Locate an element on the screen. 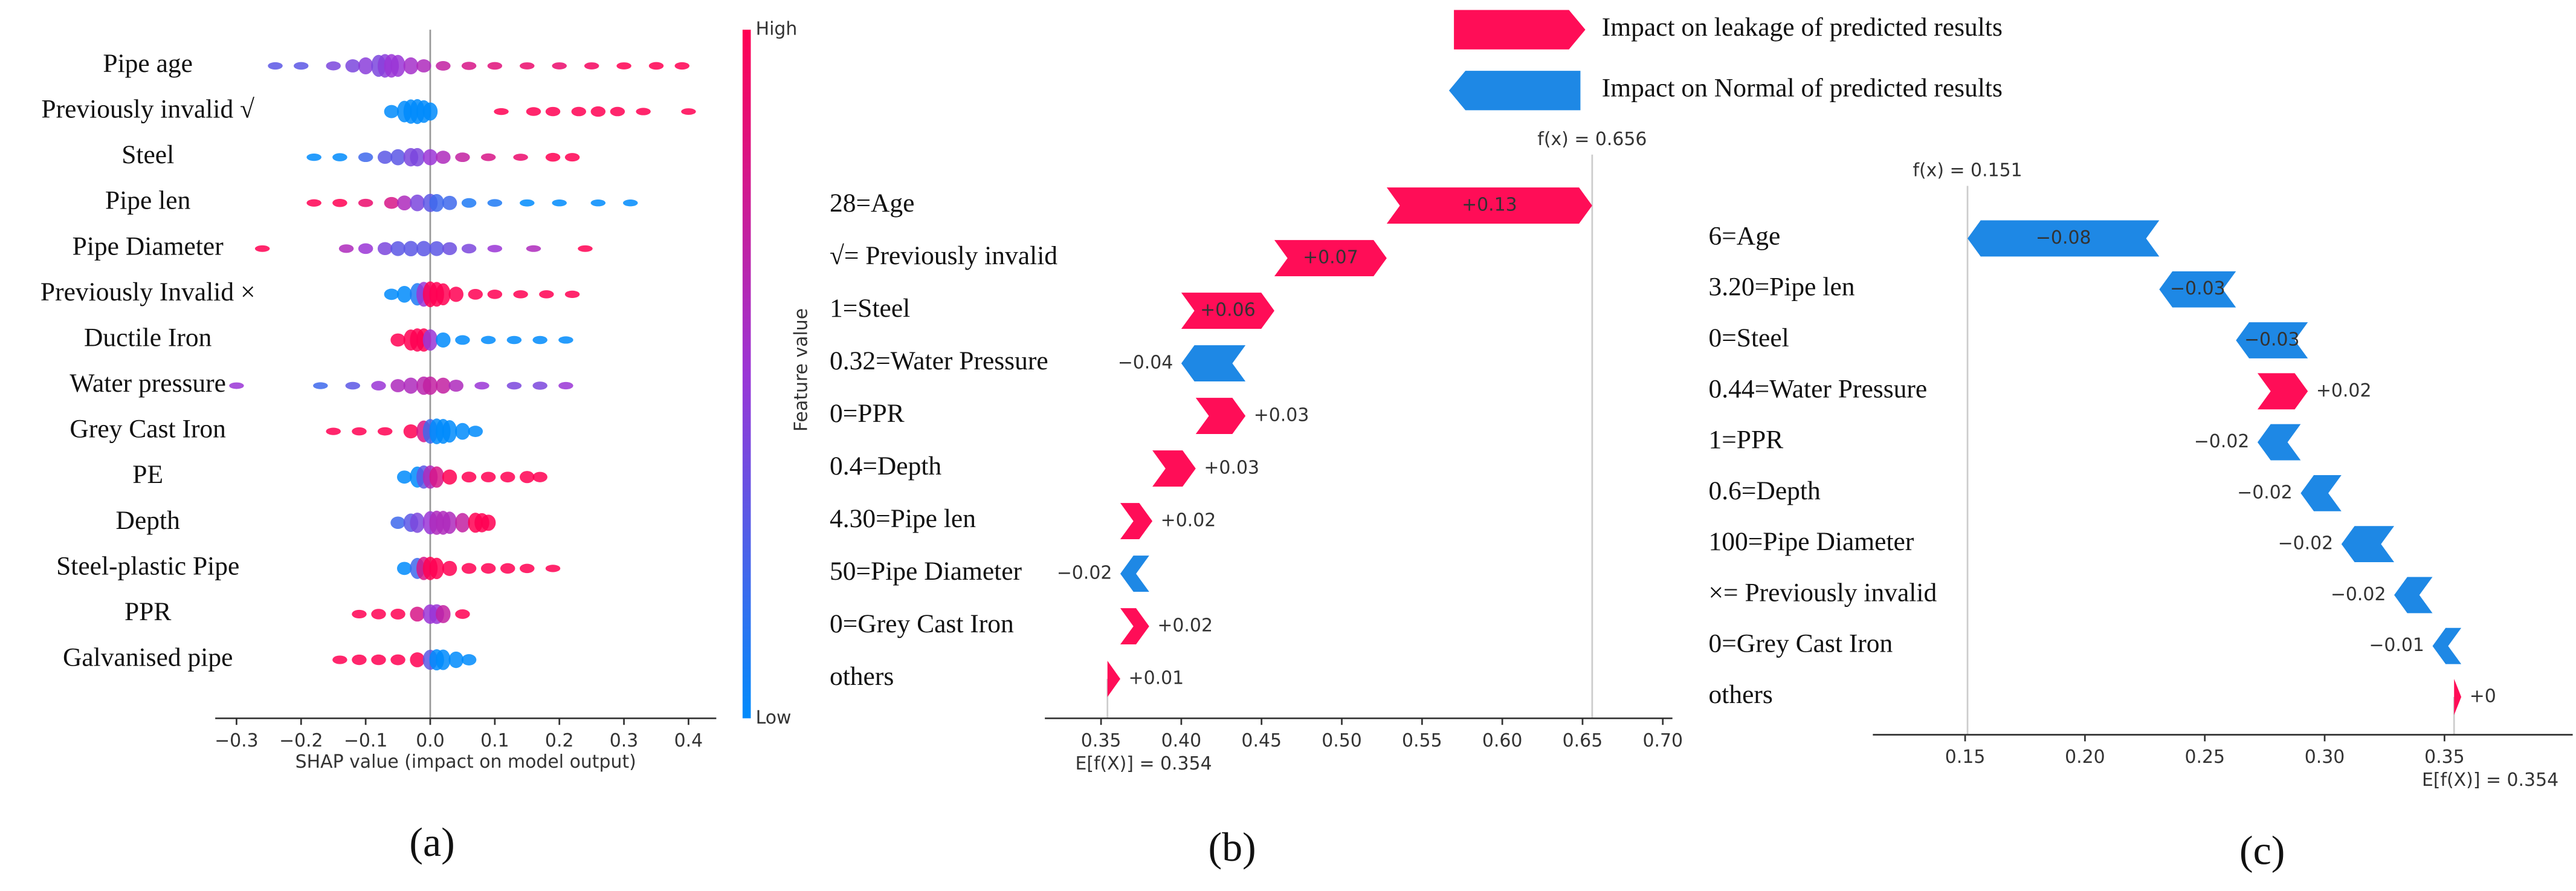  feature-label: Steel is located at coordinates (148, 154).